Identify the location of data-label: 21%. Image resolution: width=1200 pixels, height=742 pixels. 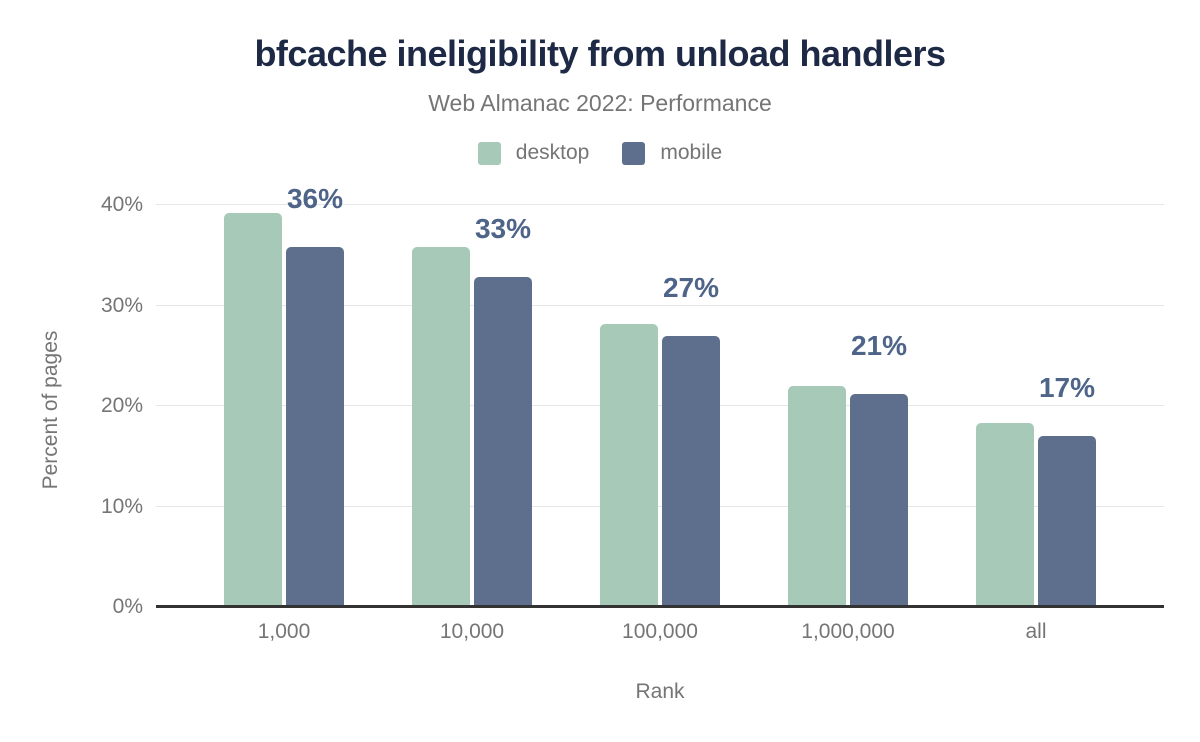
(879, 346).